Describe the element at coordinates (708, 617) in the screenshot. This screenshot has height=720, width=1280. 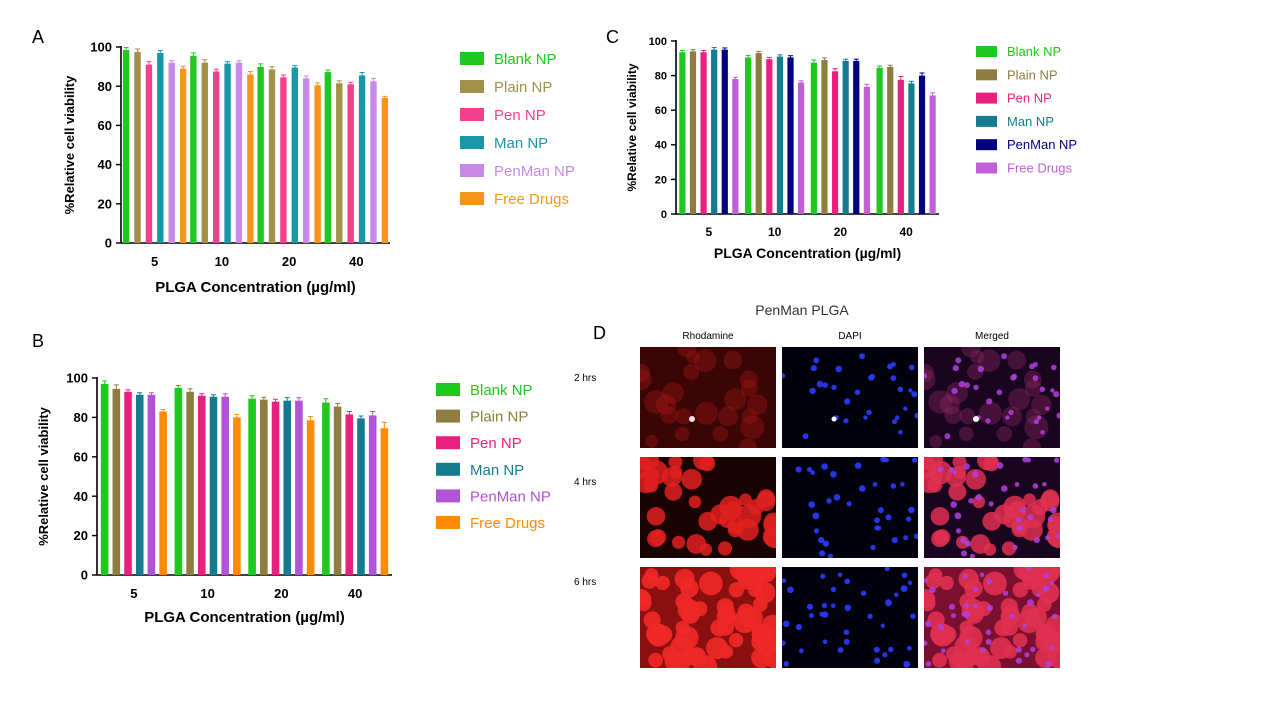
I see `micrograph-rhodamine-6hrs` at that location.